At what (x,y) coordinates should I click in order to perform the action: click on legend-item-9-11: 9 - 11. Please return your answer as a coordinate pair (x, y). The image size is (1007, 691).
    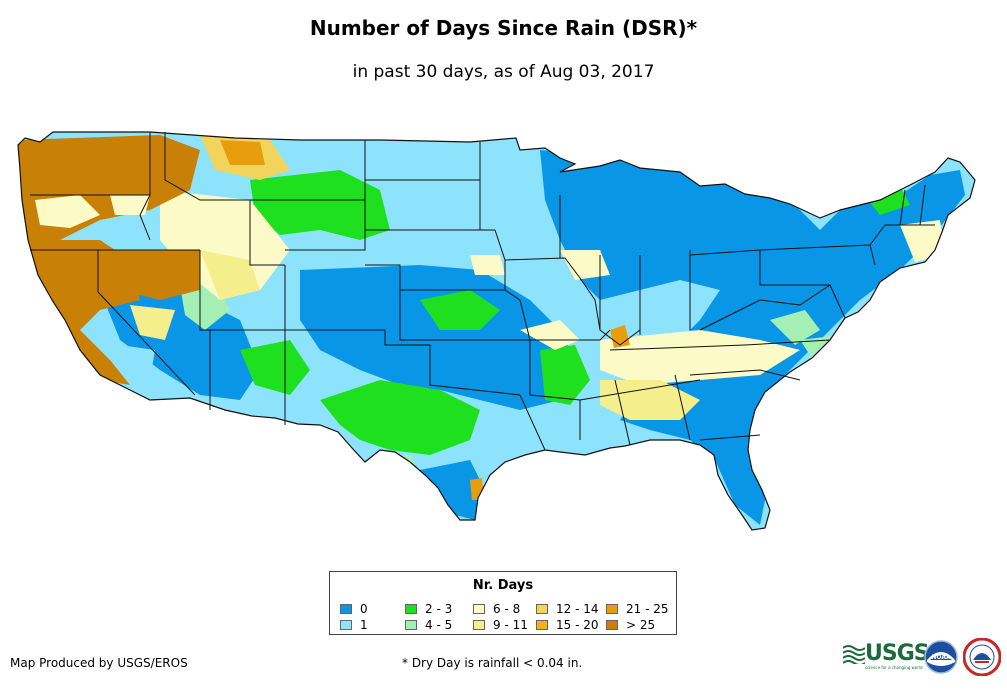
    Looking at the image, I should click on (500, 625).